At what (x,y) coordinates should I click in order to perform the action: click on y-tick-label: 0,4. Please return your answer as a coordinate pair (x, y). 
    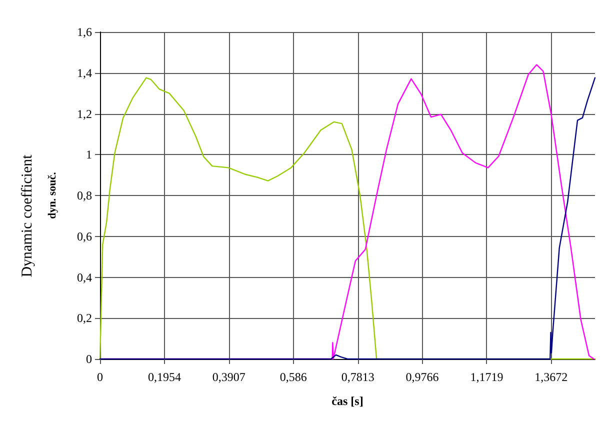
    Looking at the image, I should click on (84, 277).